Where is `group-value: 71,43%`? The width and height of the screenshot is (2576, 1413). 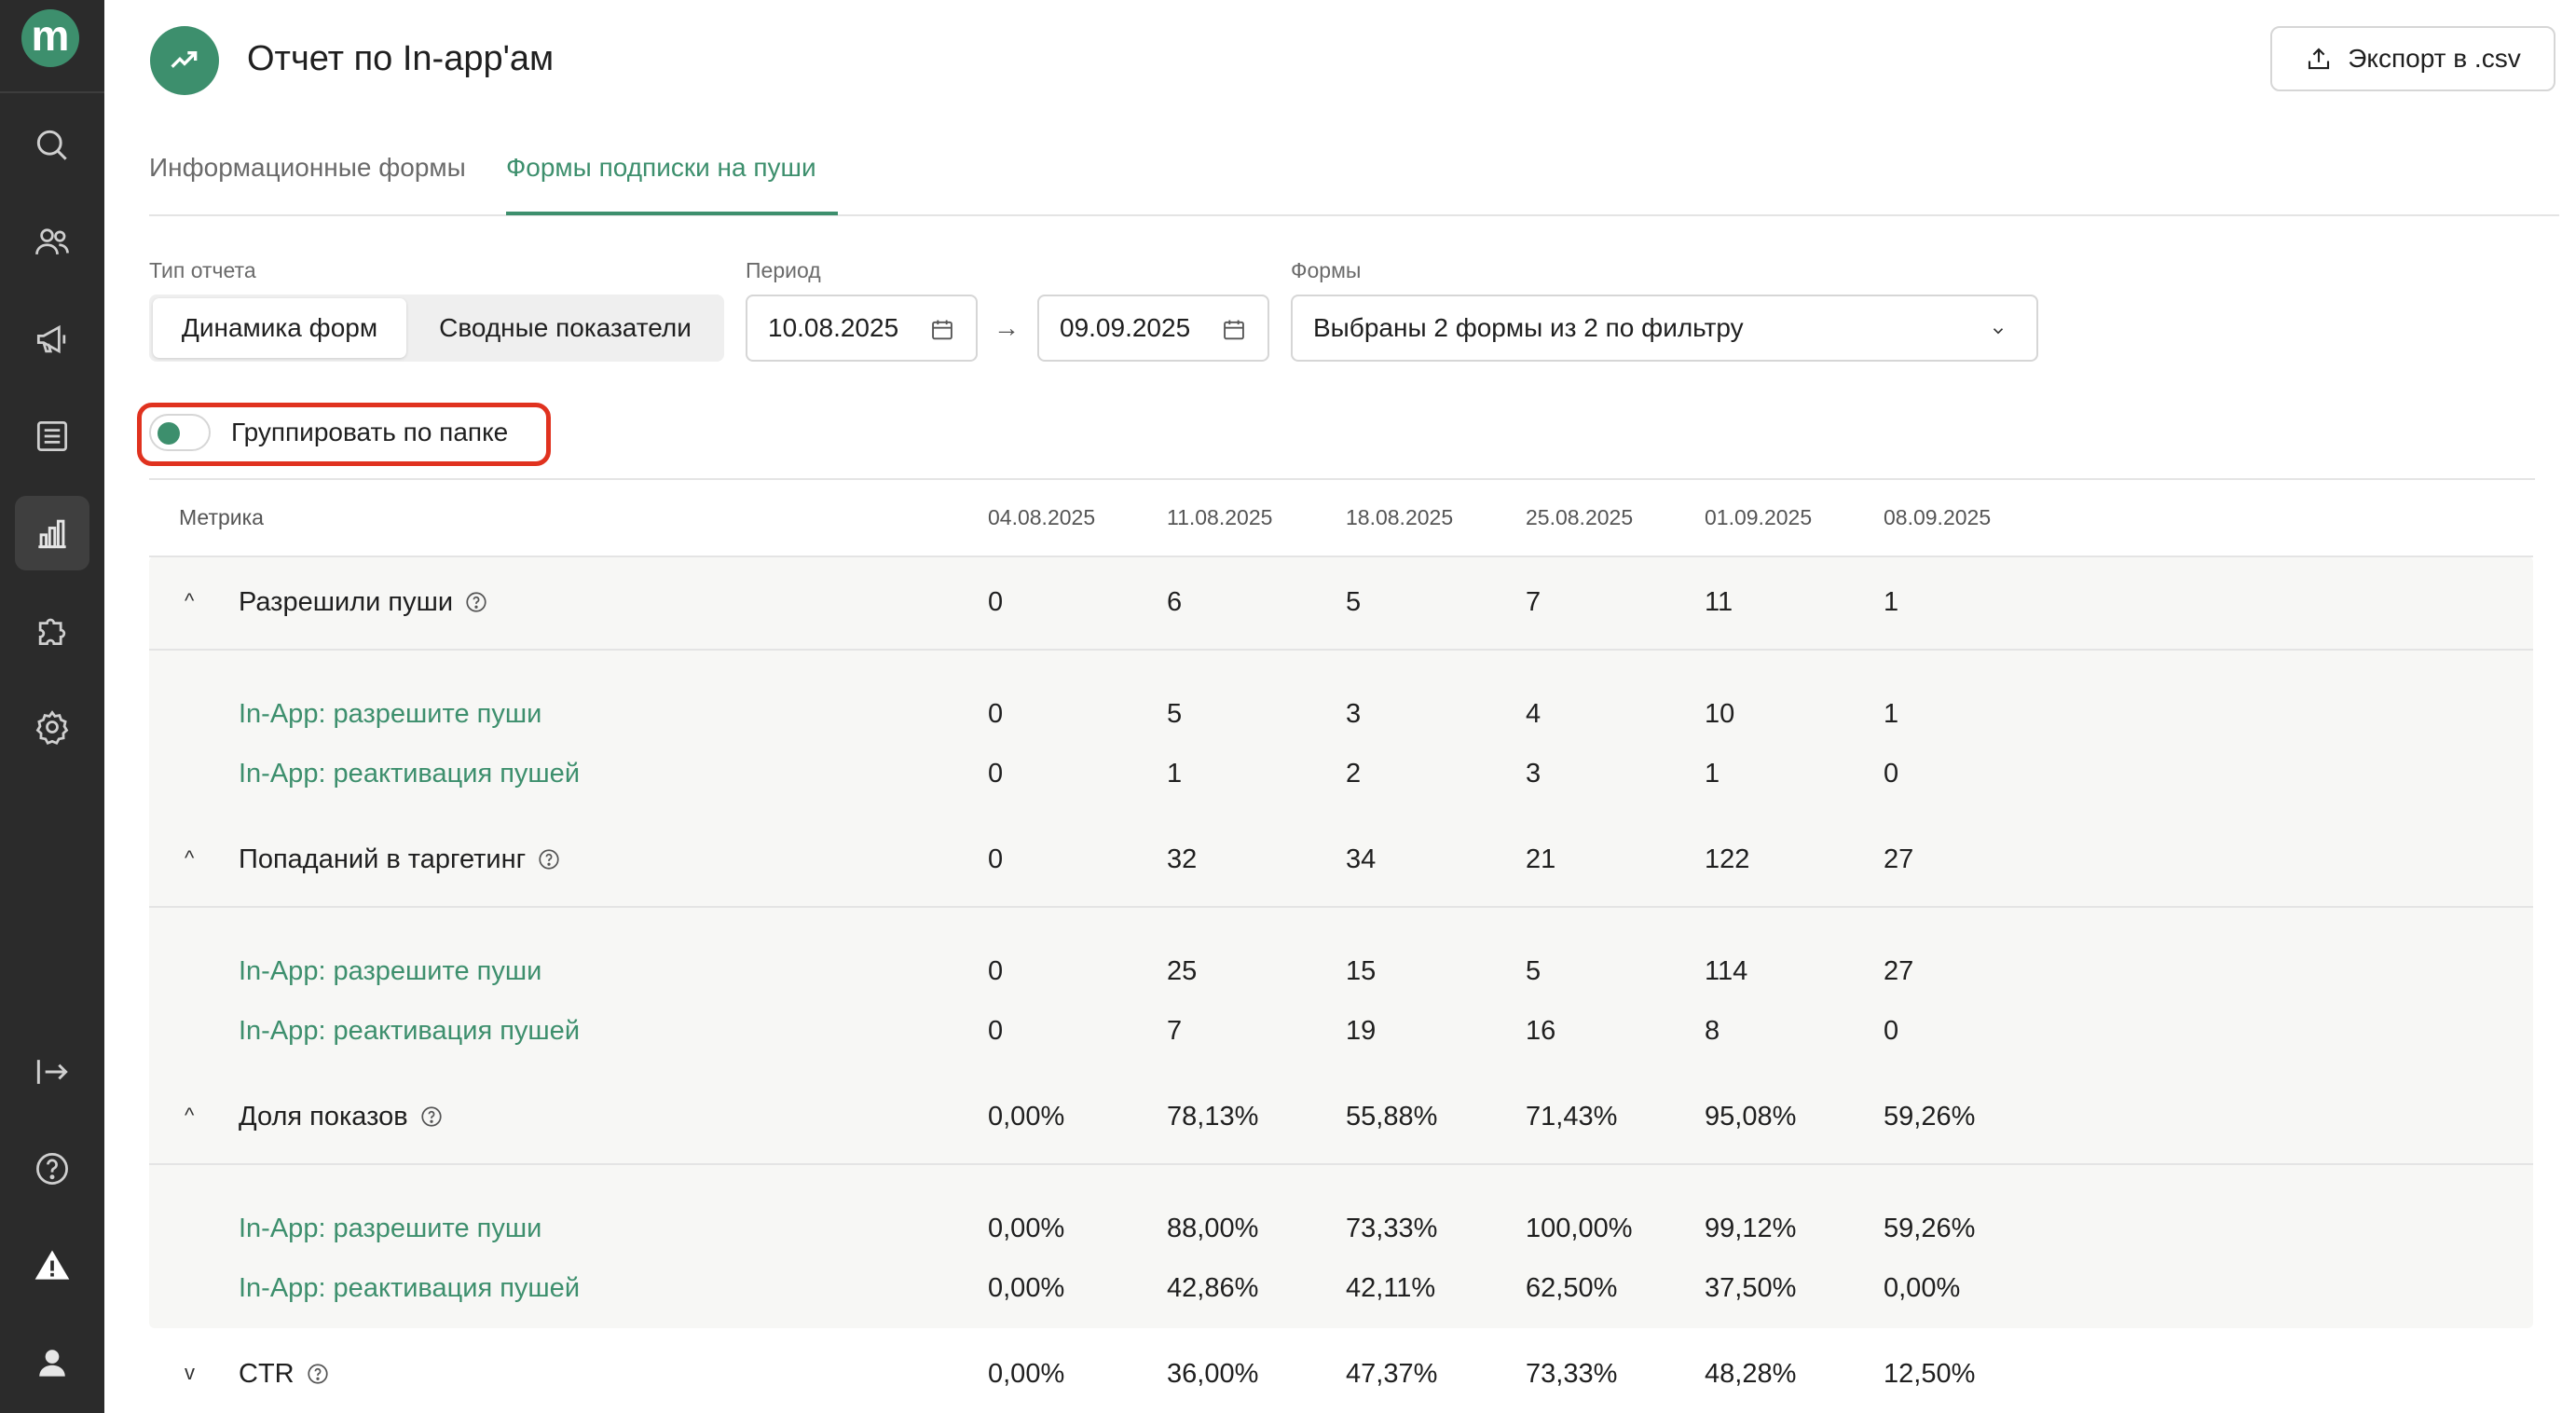
group-value: 71,43% is located at coordinates (1572, 1117).